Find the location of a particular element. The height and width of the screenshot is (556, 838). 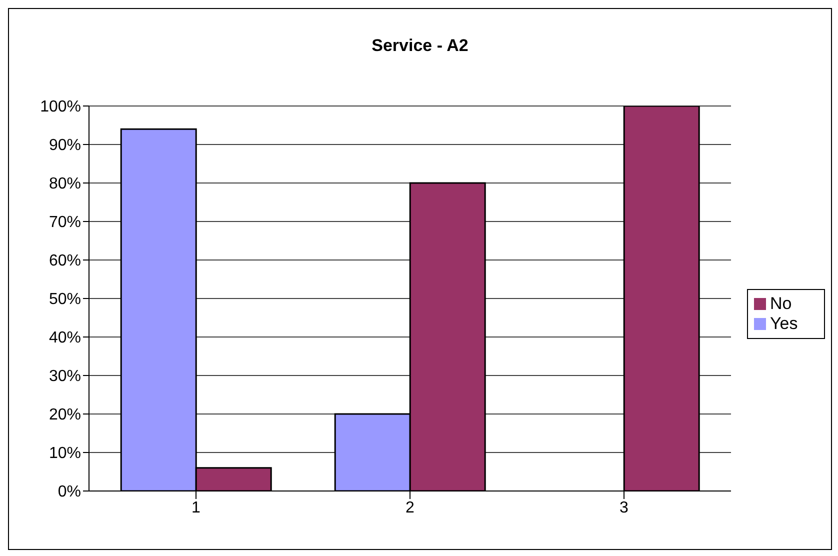

y-tick-label: 80% is located at coordinates (64, 184).